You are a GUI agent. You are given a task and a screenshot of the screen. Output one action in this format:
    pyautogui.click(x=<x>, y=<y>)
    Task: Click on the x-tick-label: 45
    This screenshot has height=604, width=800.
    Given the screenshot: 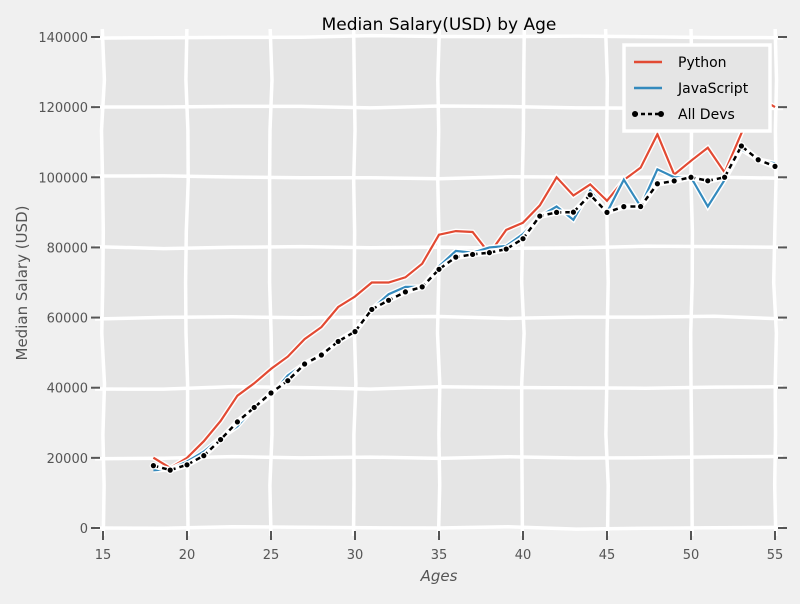 What is the action you would take?
    pyautogui.click(x=607, y=555)
    